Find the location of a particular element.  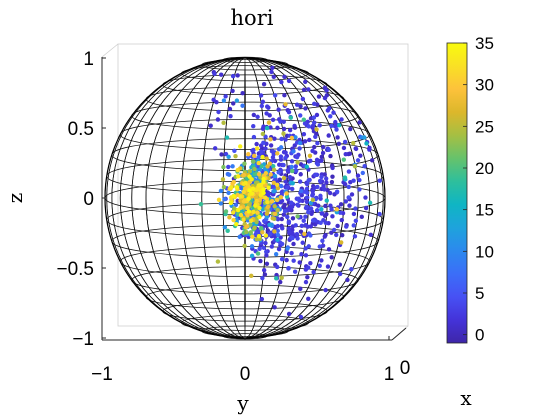

latitude-line is located at coordinates (245, 261).